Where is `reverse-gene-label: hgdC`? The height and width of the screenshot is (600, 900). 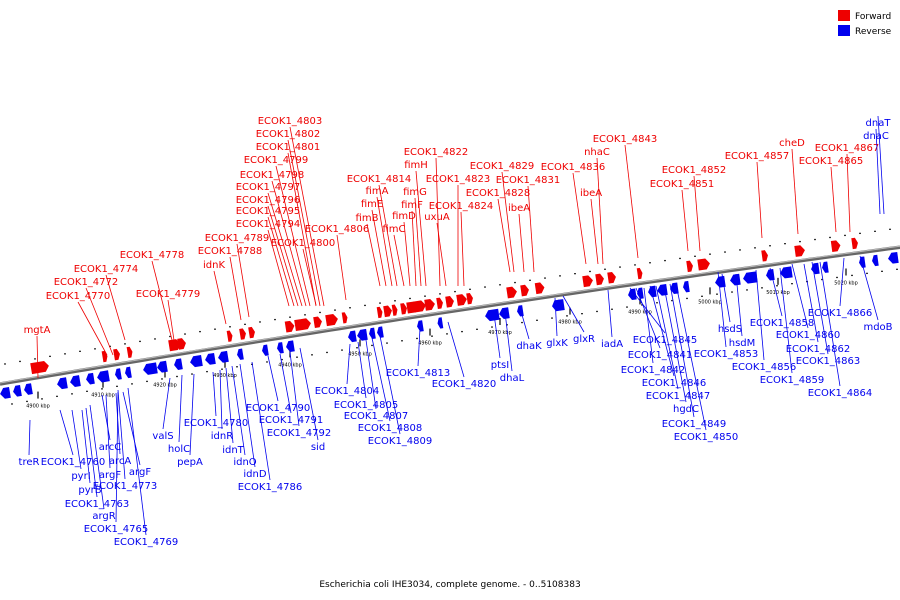
reverse-gene-label: hgdC is located at coordinates (686, 409).